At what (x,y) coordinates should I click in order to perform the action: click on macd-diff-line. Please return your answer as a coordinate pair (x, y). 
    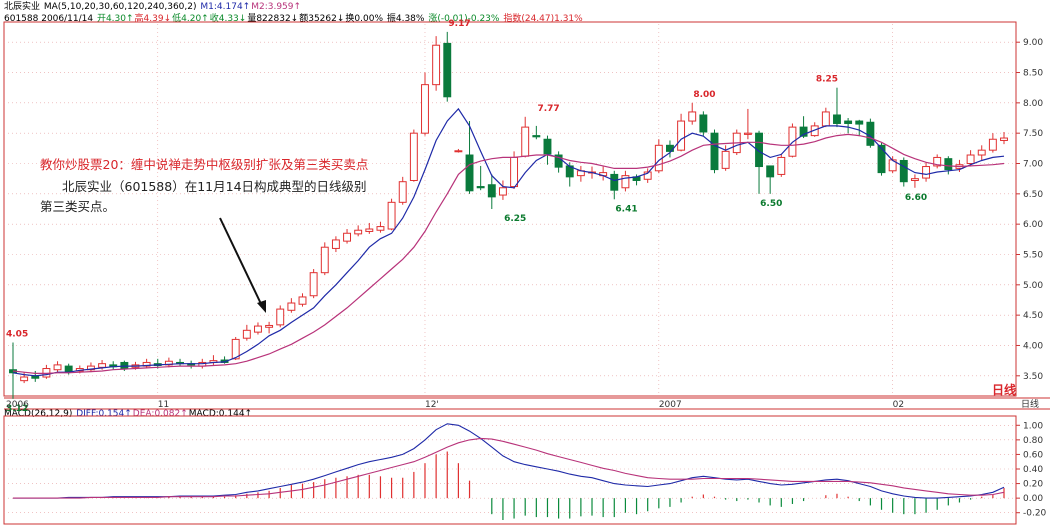
    Looking at the image, I should click on (509, 461).